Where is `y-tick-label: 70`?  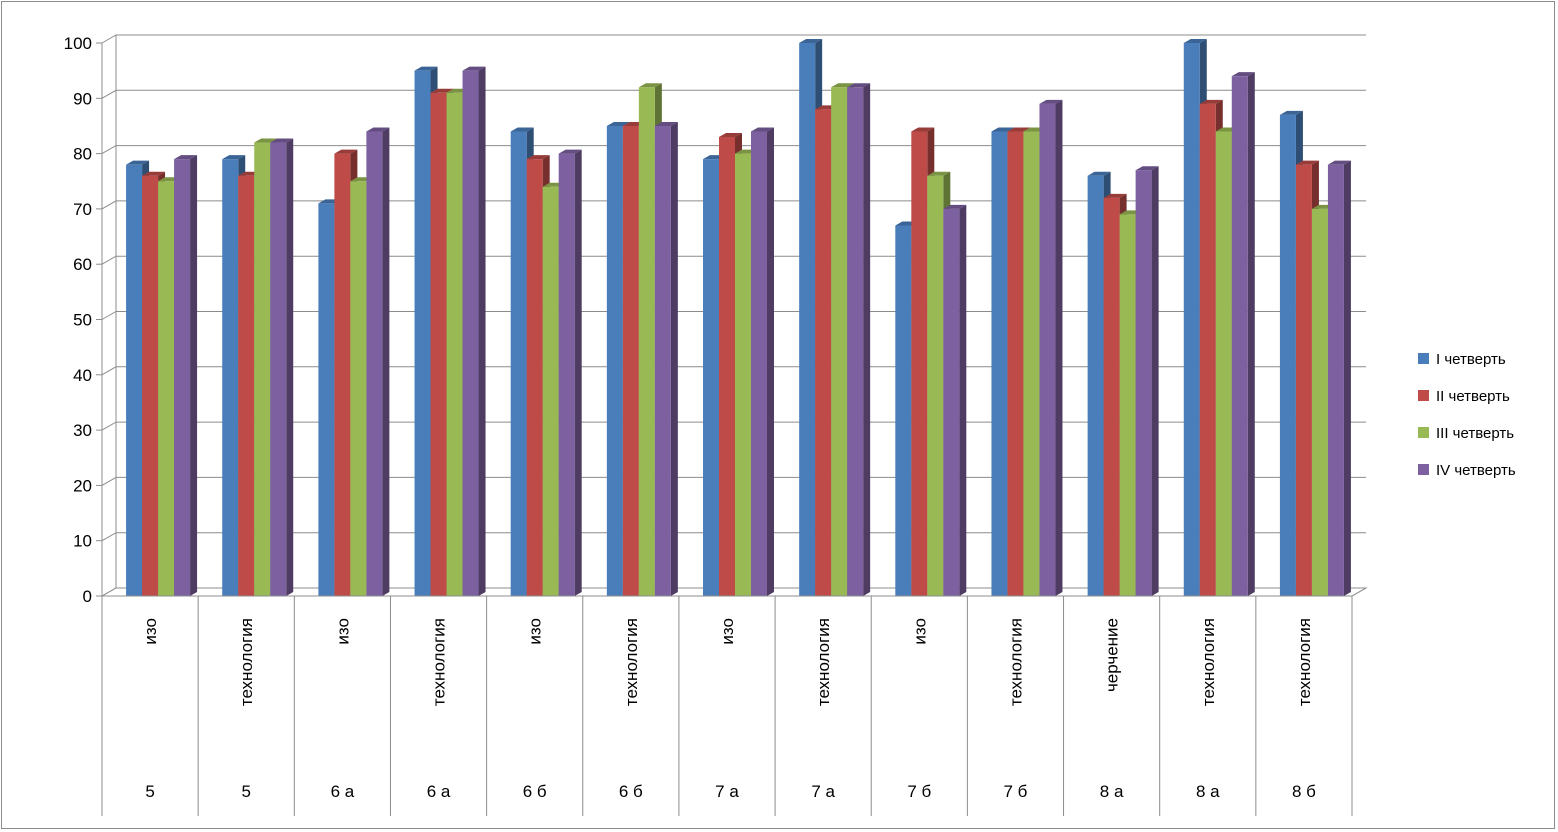
y-tick-label: 70 is located at coordinates (82, 209).